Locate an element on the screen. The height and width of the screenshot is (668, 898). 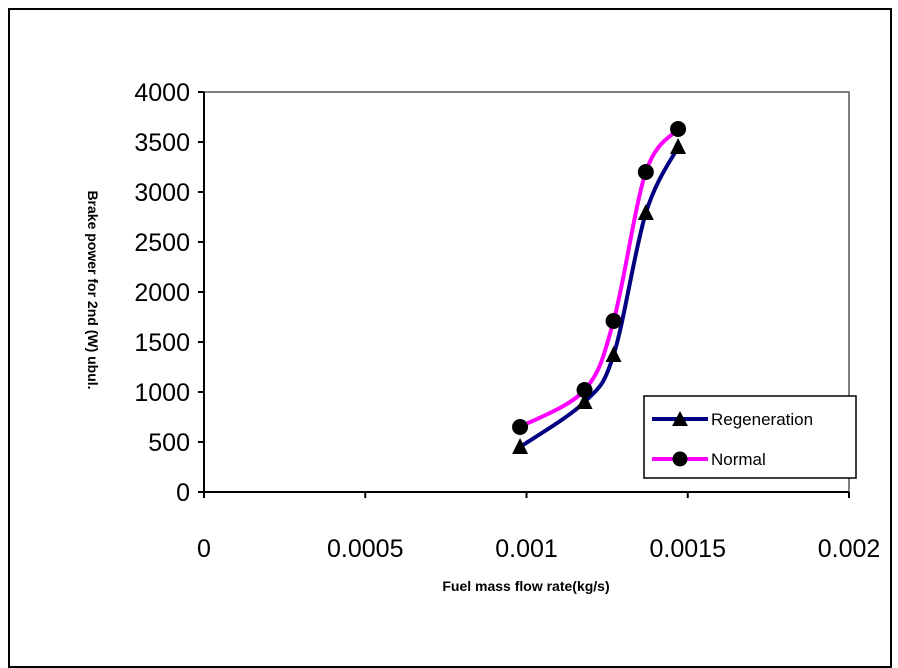
y-tick-label: 3500 is located at coordinates (162, 143).